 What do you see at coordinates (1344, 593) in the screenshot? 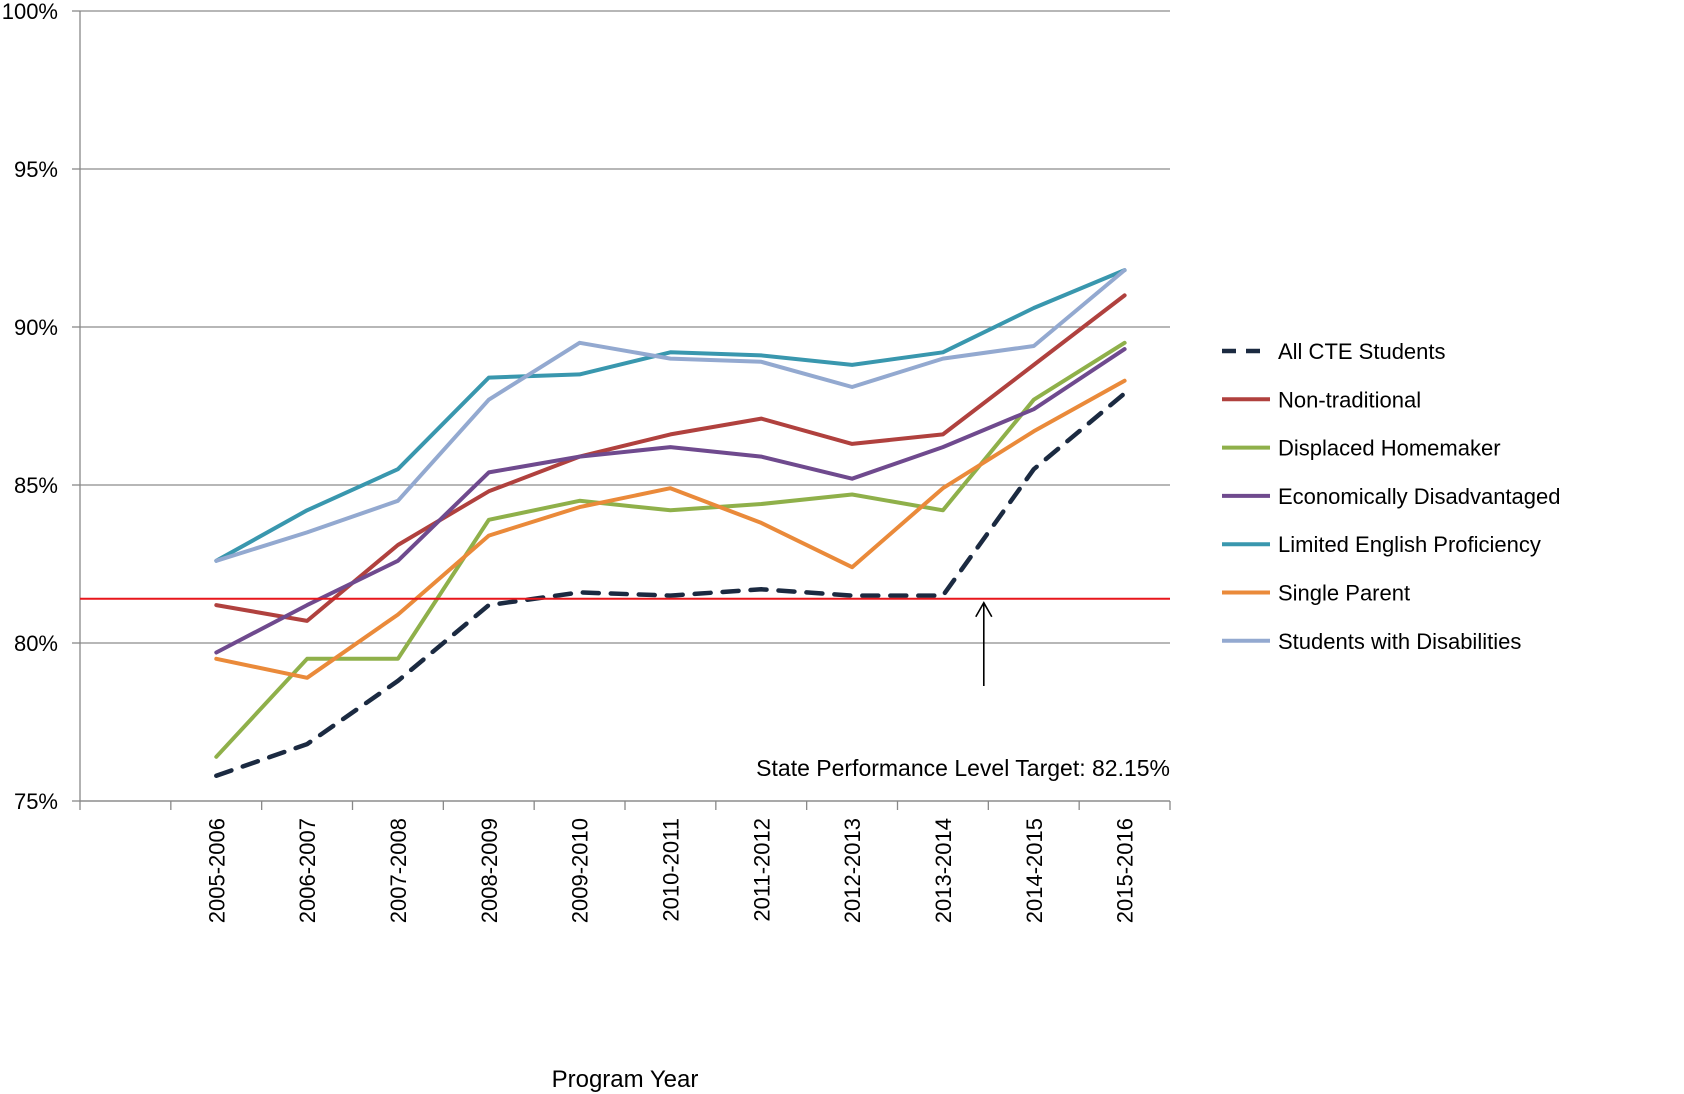
I see `legend-label: Single Parent` at bounding box center [1344, 593].